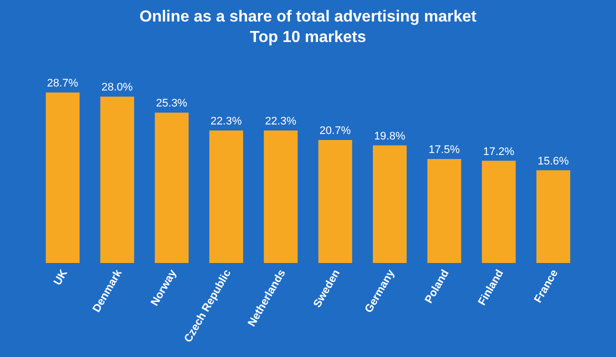 Image resolution: width=616 pixels, height=357 pixels. What do you see at coordinates (61, 278) in the screenshot?
I see `x-tick-label: UK` at bounding box center [61, 278].